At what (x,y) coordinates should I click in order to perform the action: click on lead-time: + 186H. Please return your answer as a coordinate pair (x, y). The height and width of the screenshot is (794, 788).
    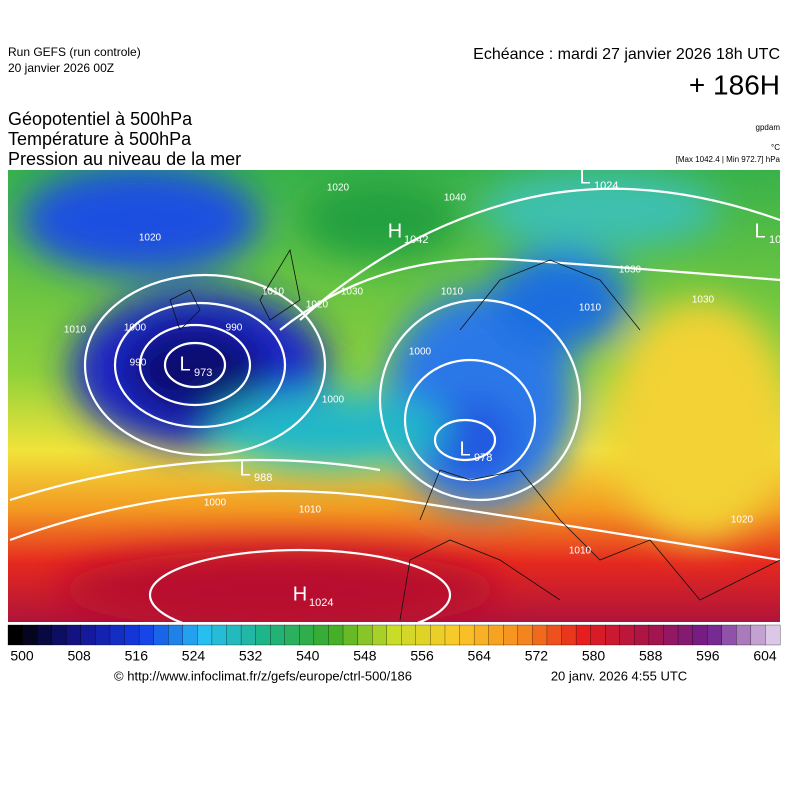
    Looking at the image, I should click on (734, 84).